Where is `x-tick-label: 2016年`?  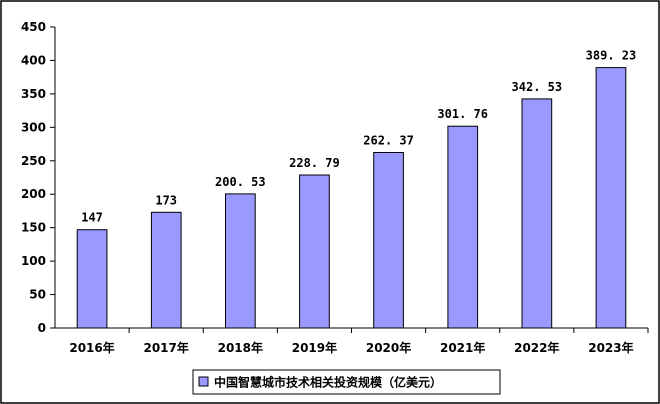
x-tick-label: 2016年 is located at coordinates (91, 347).